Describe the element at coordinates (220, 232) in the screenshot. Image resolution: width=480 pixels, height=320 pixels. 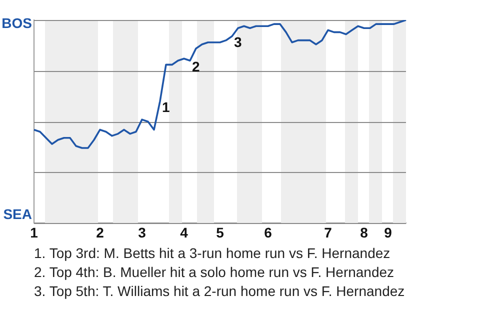
I see `x-tick-label: 5` at that location.